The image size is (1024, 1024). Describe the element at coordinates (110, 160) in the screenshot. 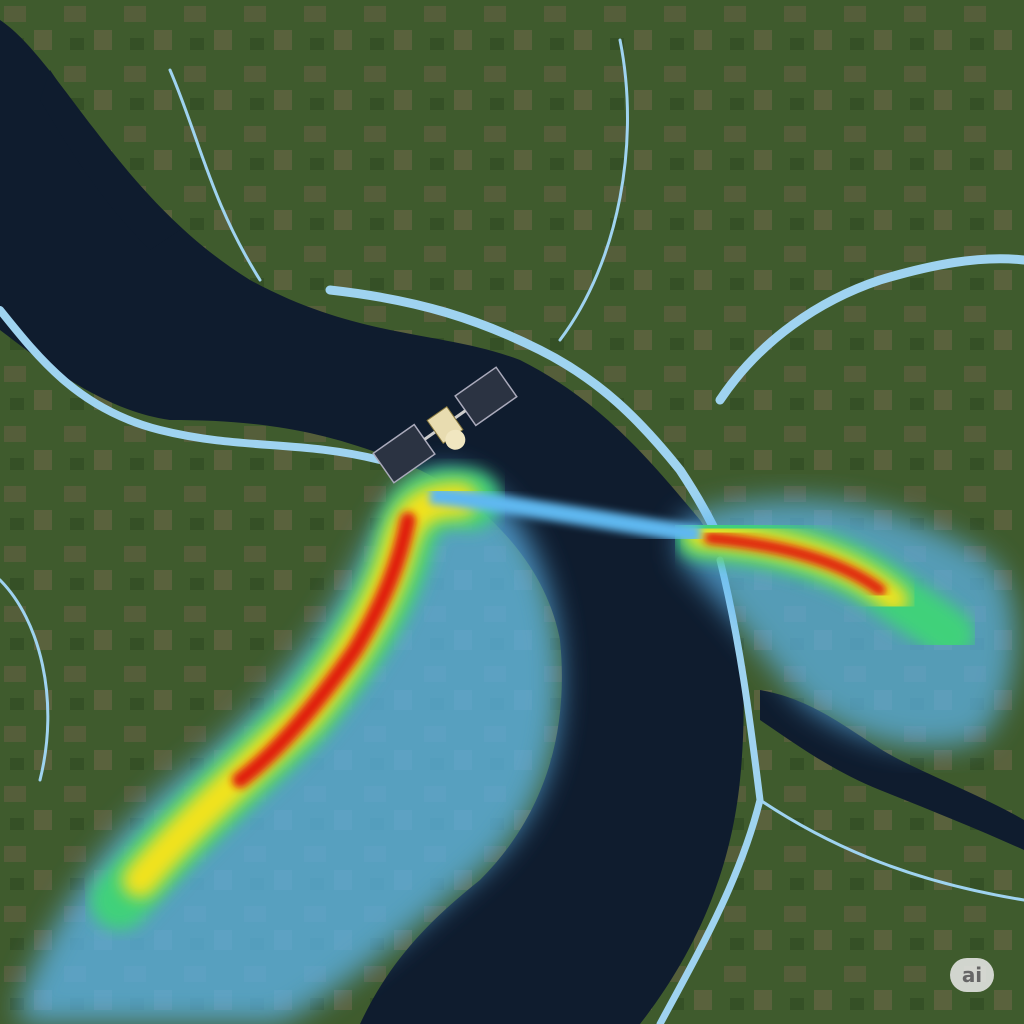

I see `estuary-channel` at that location.